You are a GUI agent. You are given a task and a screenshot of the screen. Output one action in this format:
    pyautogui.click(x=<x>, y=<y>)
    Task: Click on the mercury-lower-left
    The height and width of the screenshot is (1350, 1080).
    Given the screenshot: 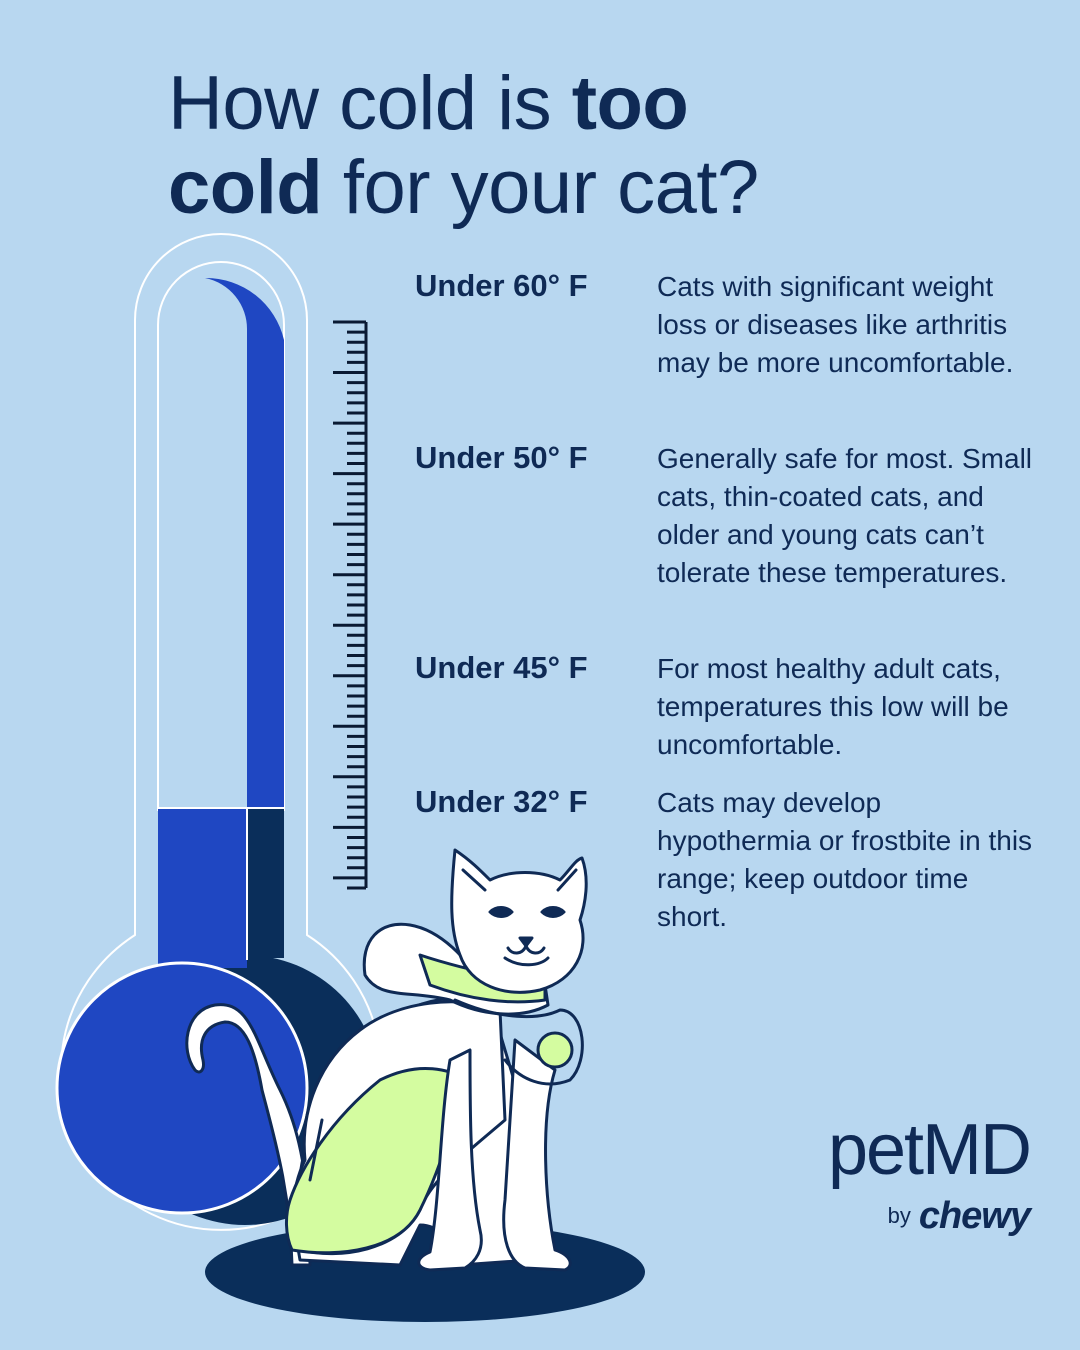 What is the action you would take?
    pyautogui.click(x=202, y=888)
    